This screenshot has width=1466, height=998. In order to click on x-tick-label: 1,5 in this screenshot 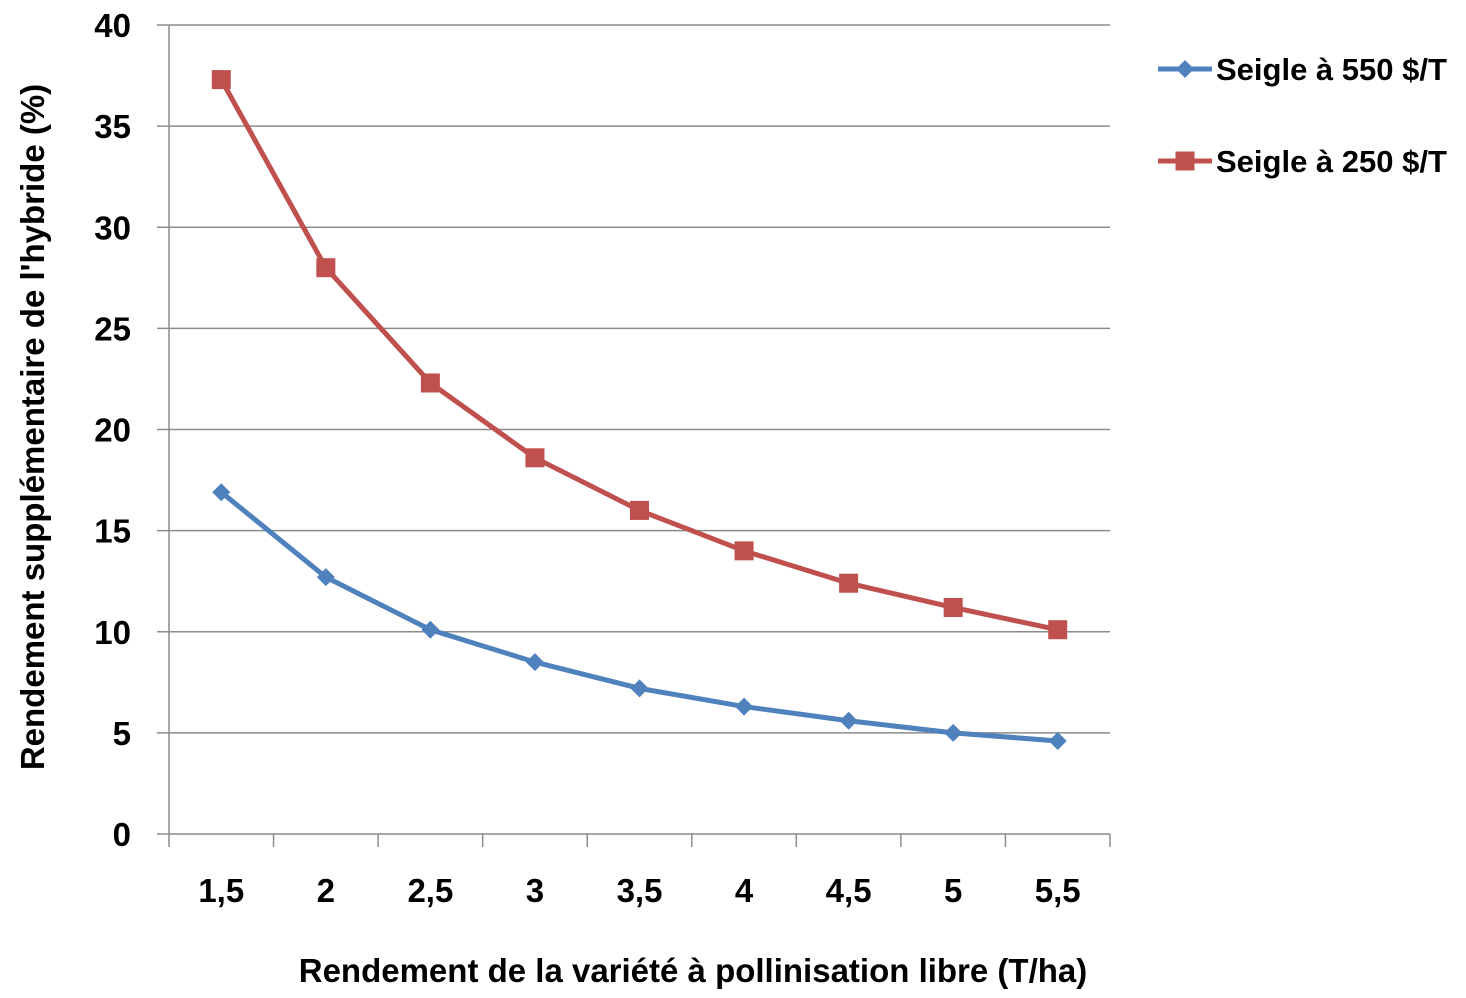, I will do `click(221, 890)`.